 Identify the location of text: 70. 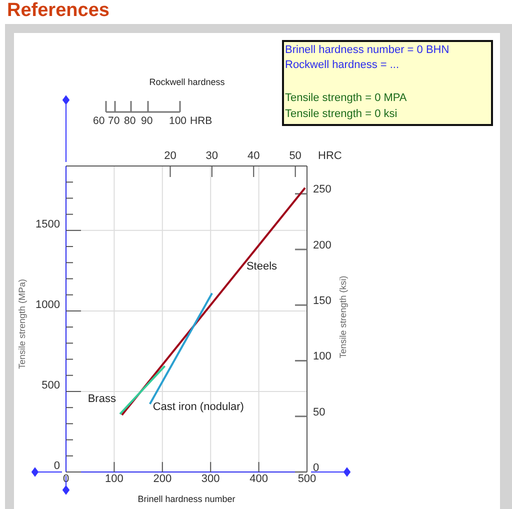
(114, 121).